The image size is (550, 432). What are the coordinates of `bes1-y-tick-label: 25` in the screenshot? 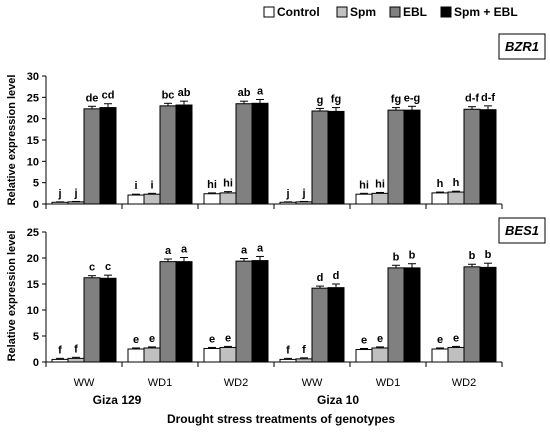 It's located at (33, 233).